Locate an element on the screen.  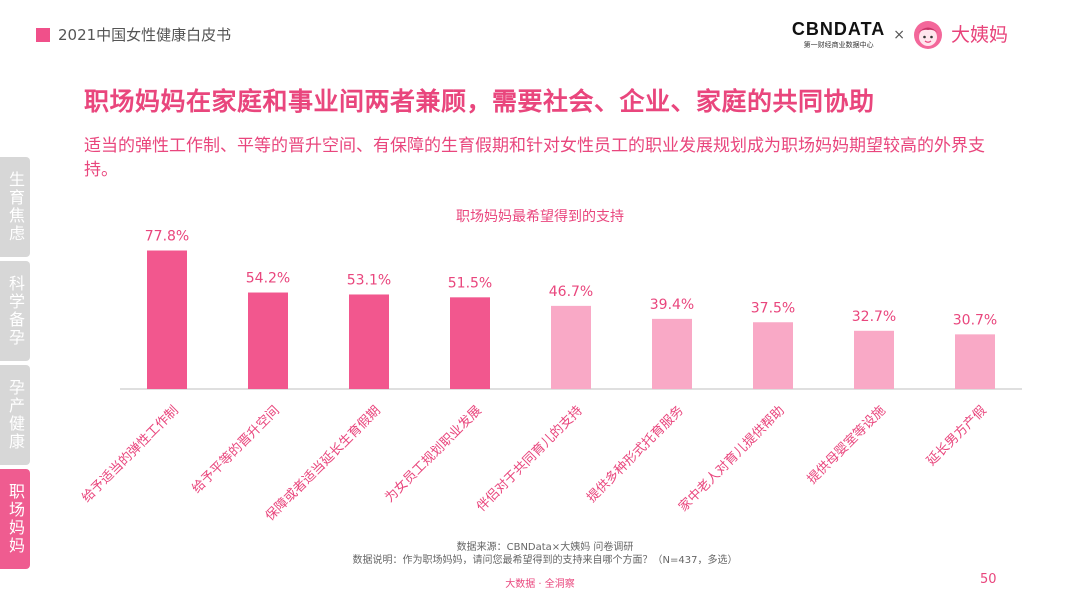
source-line: 数据来源：CBNData×大姨妈 问卷调研 is located at coordinates (545, 547).